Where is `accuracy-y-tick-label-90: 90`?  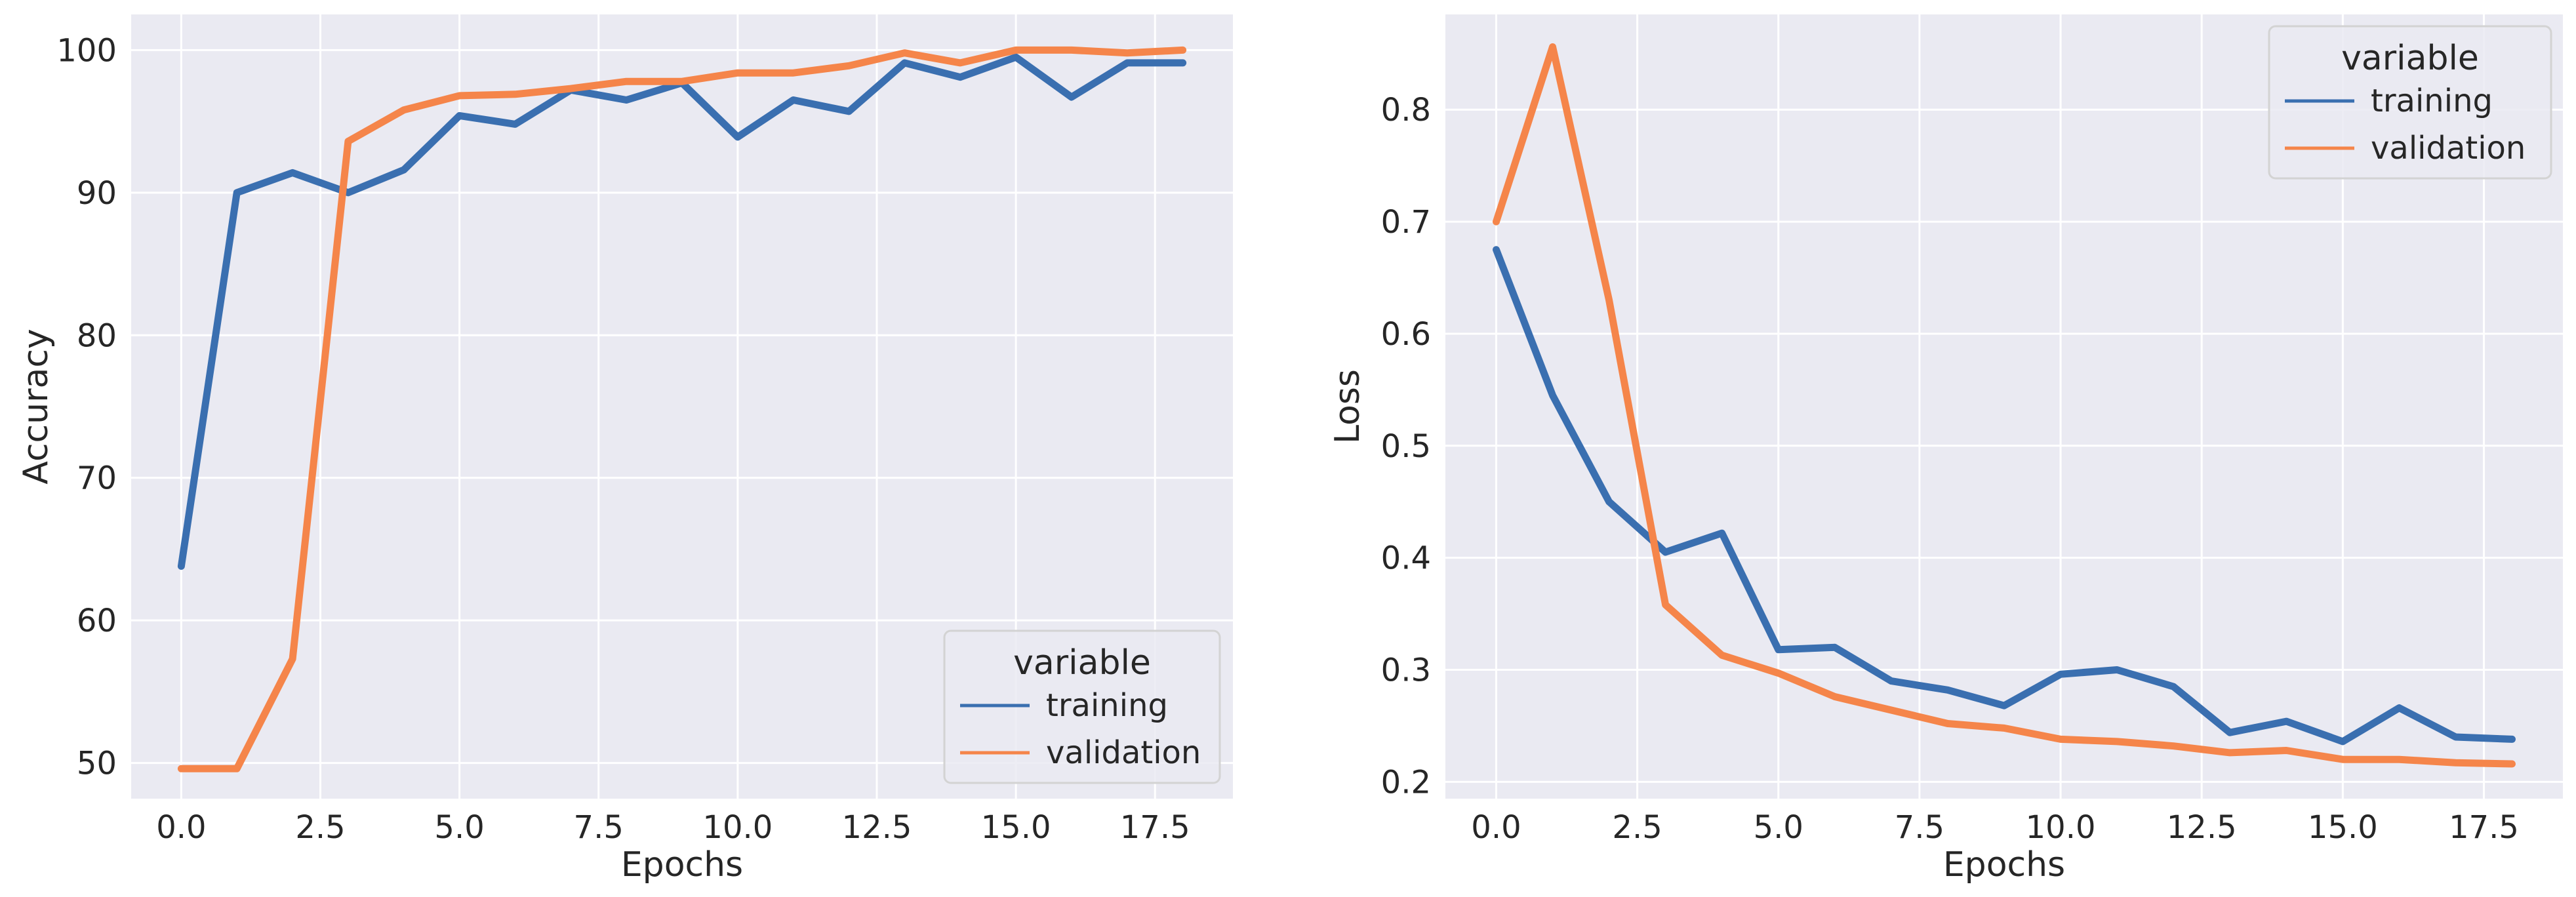
accuracy-y-tick-label-90: 90 is located at coordinates (97, 194).